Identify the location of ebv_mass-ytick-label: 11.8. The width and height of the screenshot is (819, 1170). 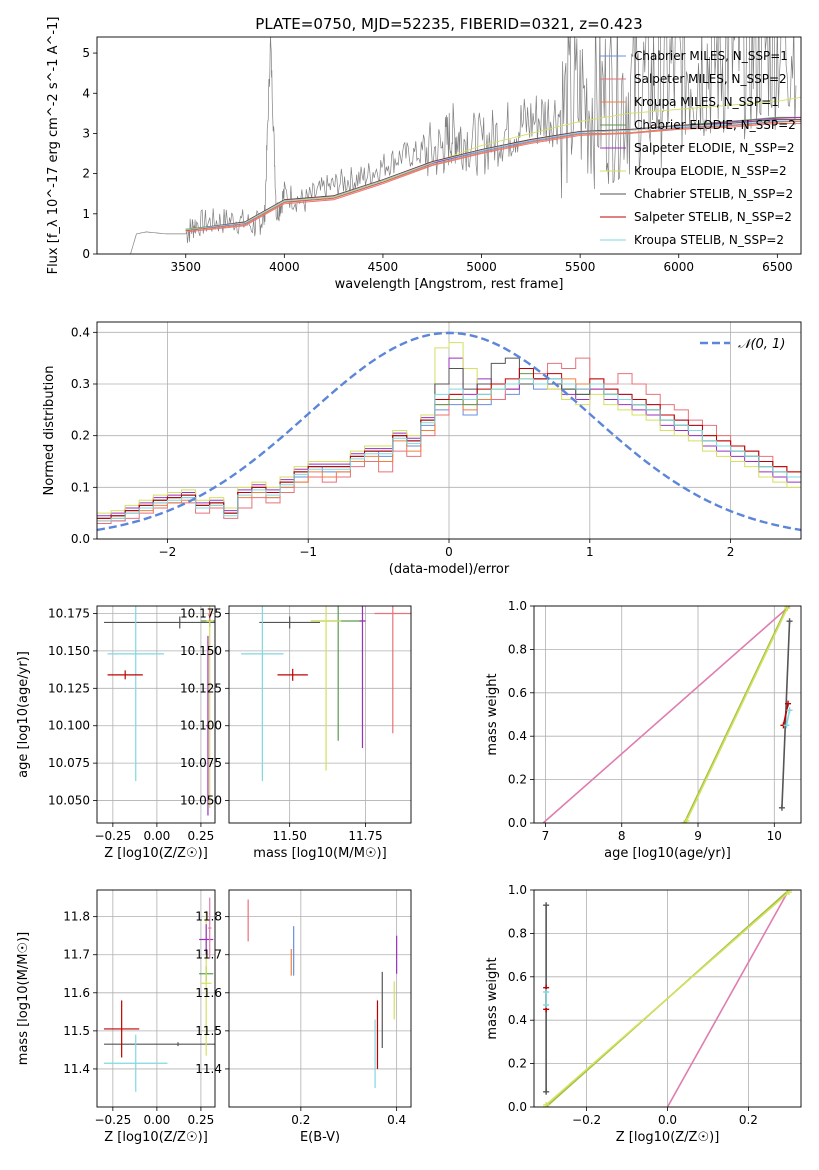
(208, 917).